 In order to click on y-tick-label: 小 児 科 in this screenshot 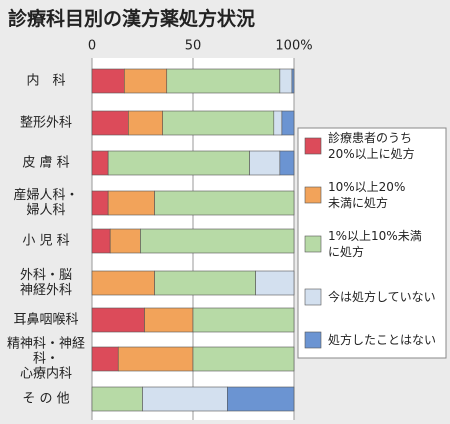, I will do `click(46, 241)`.